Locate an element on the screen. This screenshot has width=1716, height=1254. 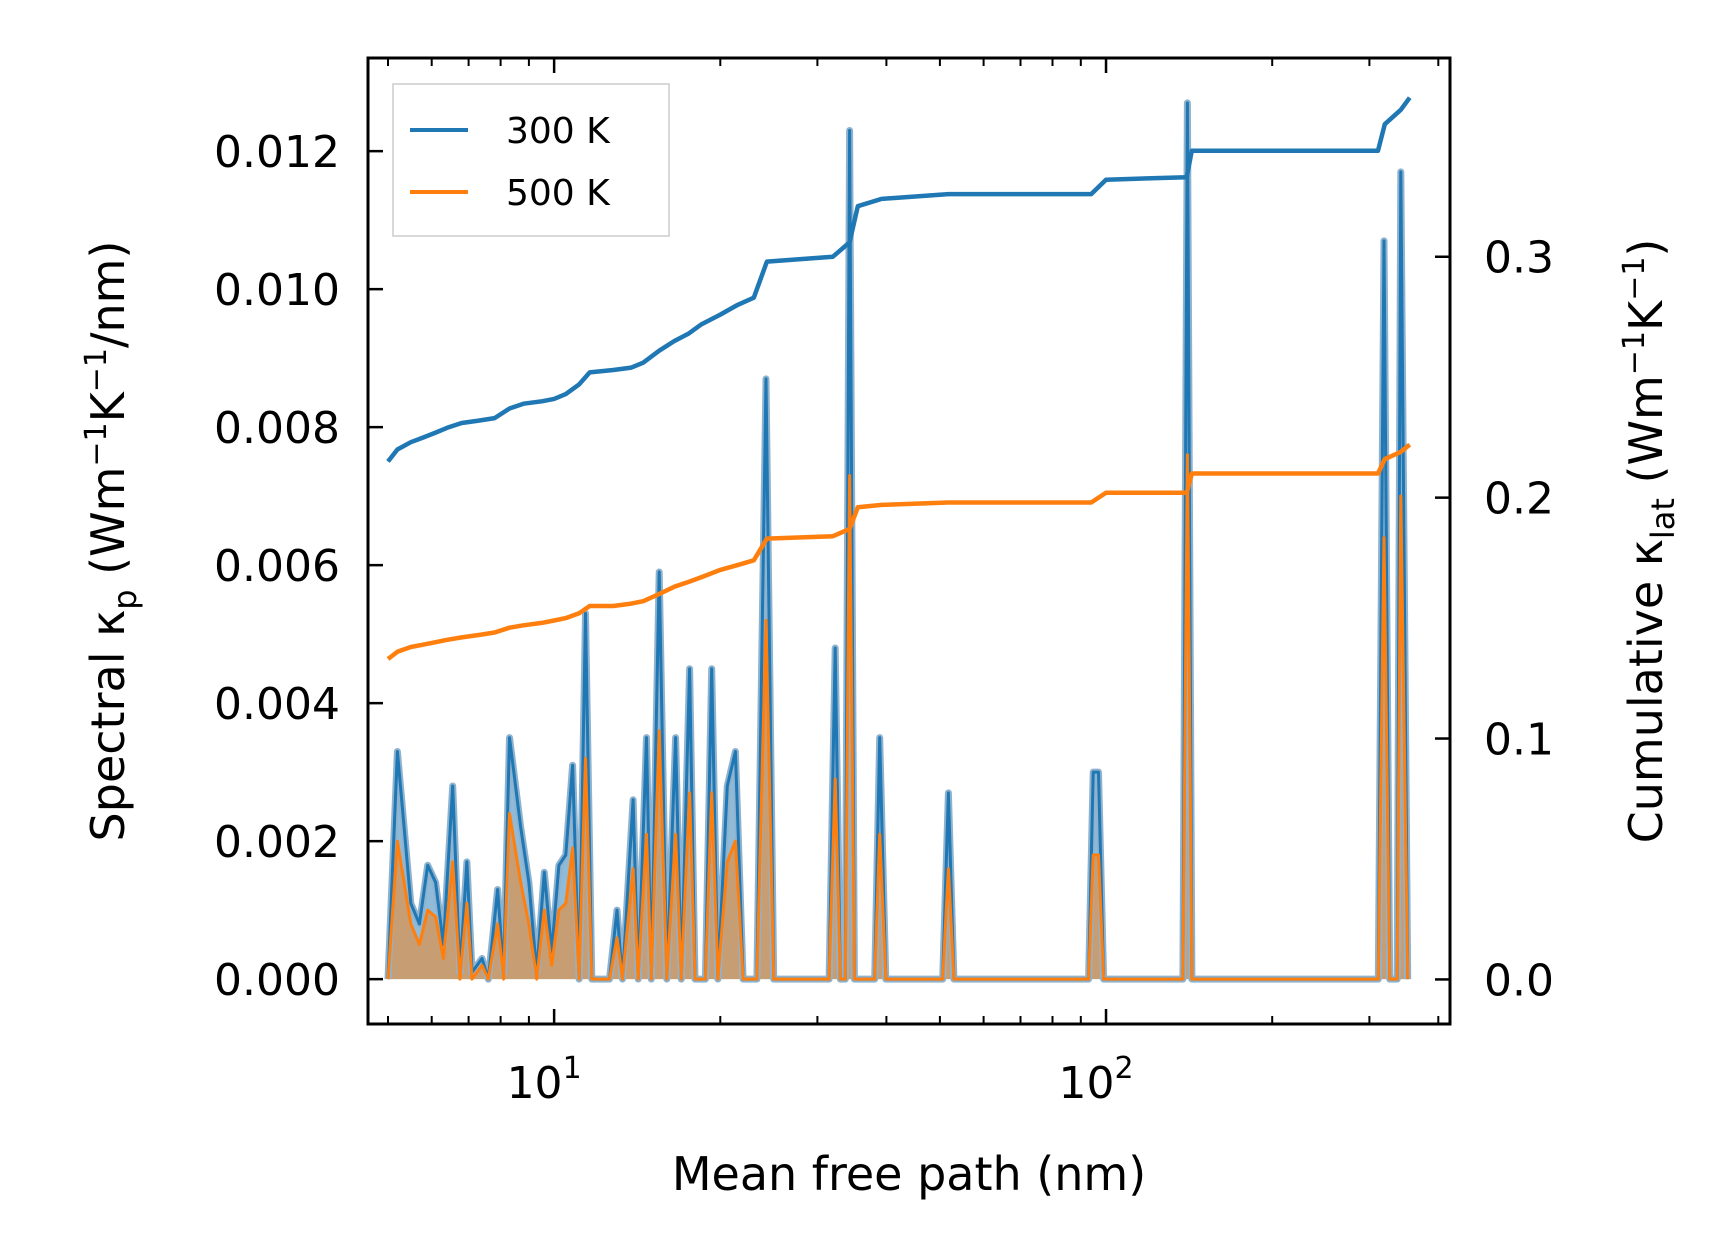
right-y-label-main: Cumulative κ is located at coordinates (1646, 691).